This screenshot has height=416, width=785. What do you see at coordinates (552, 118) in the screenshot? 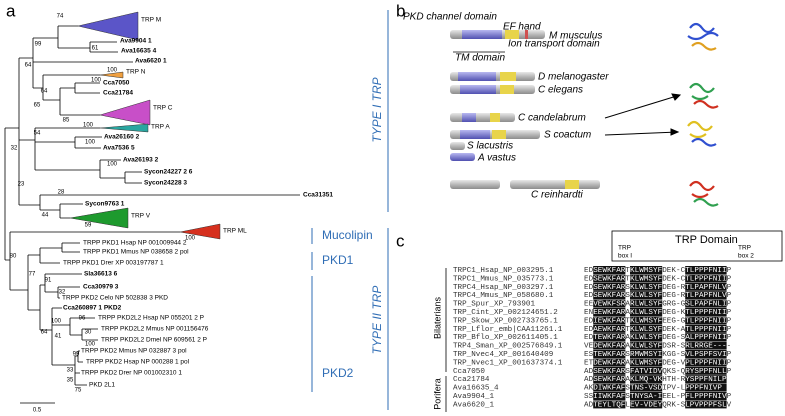
I see `species-label: C candelabrum` at bounding box center [552, 118].